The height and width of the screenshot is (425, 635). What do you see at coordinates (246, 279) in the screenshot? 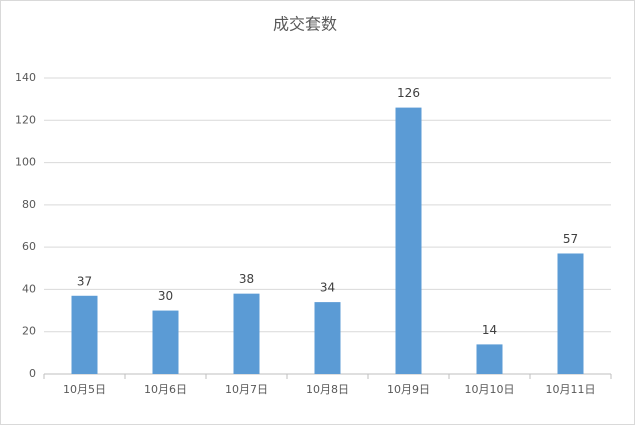
I see `data-label: 38` at bounding box center [246, 279].